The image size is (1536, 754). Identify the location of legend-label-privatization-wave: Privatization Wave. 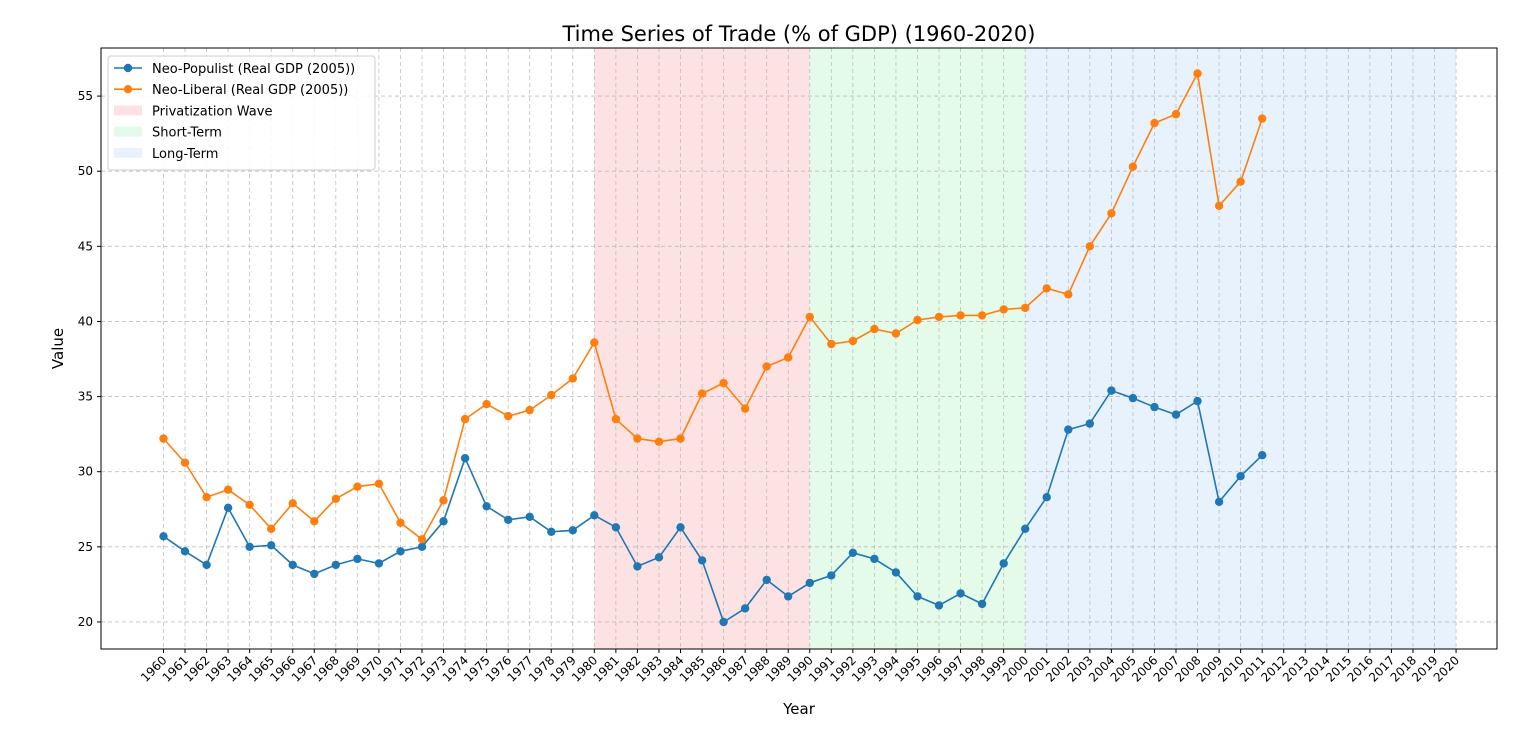
(212, 111).